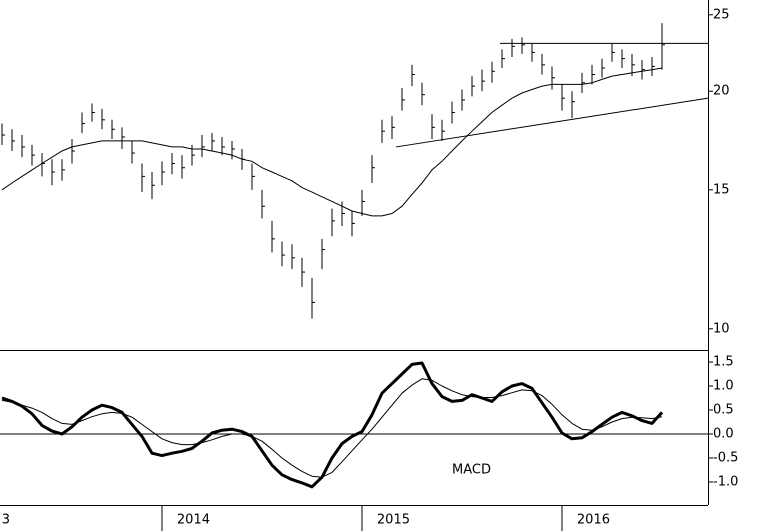  Describe the element at coordinates (721, 14) in the screenshot. I see `y-tick-label: 25` at that location.